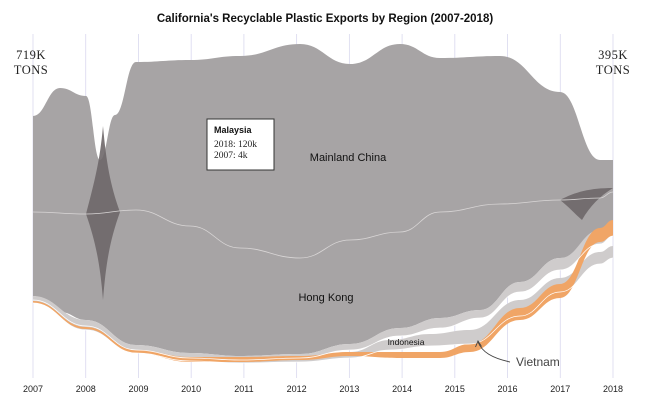 This screenshot has width=650, height=415. I want to click on vietnam-pointer-line, so click(494, 352).